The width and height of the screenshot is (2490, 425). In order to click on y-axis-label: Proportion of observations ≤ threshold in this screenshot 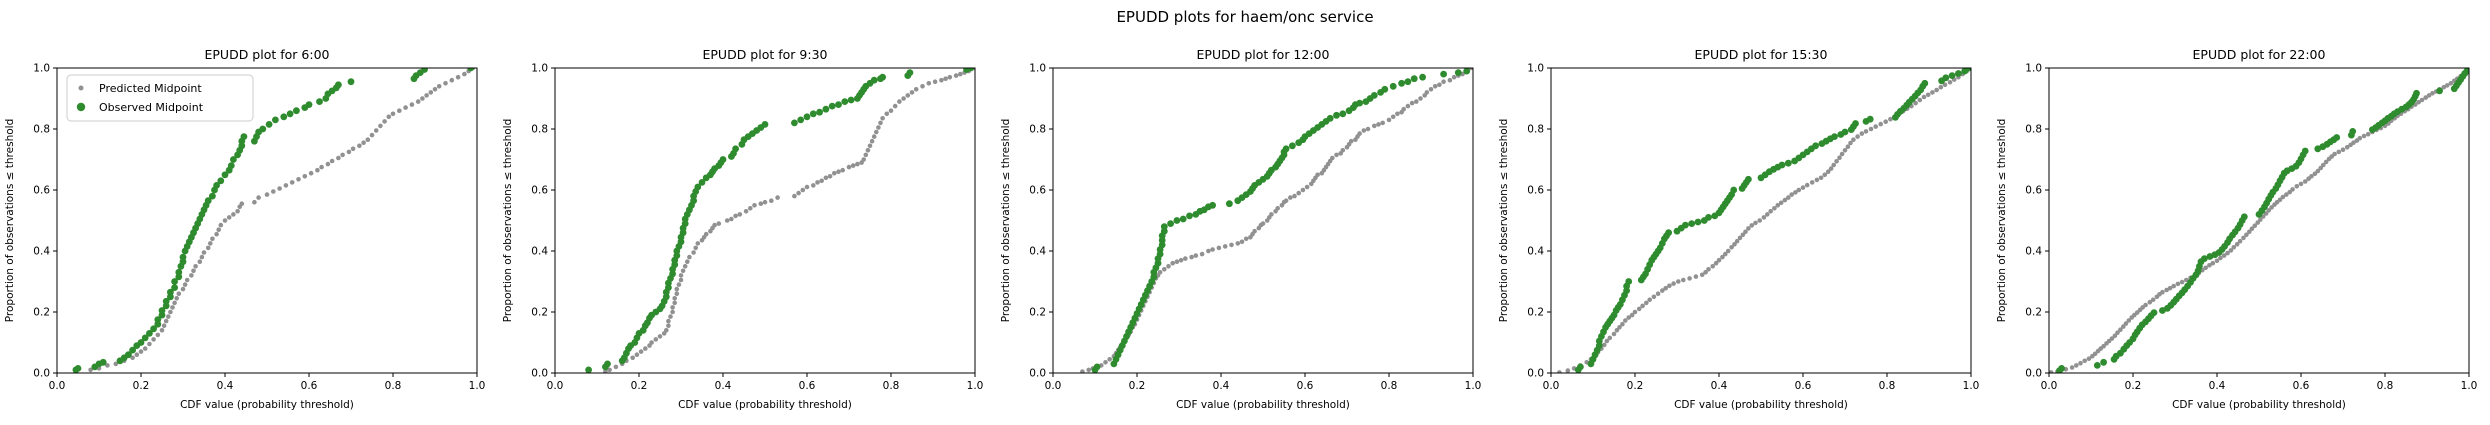, I will do `click(2002, 220)`.